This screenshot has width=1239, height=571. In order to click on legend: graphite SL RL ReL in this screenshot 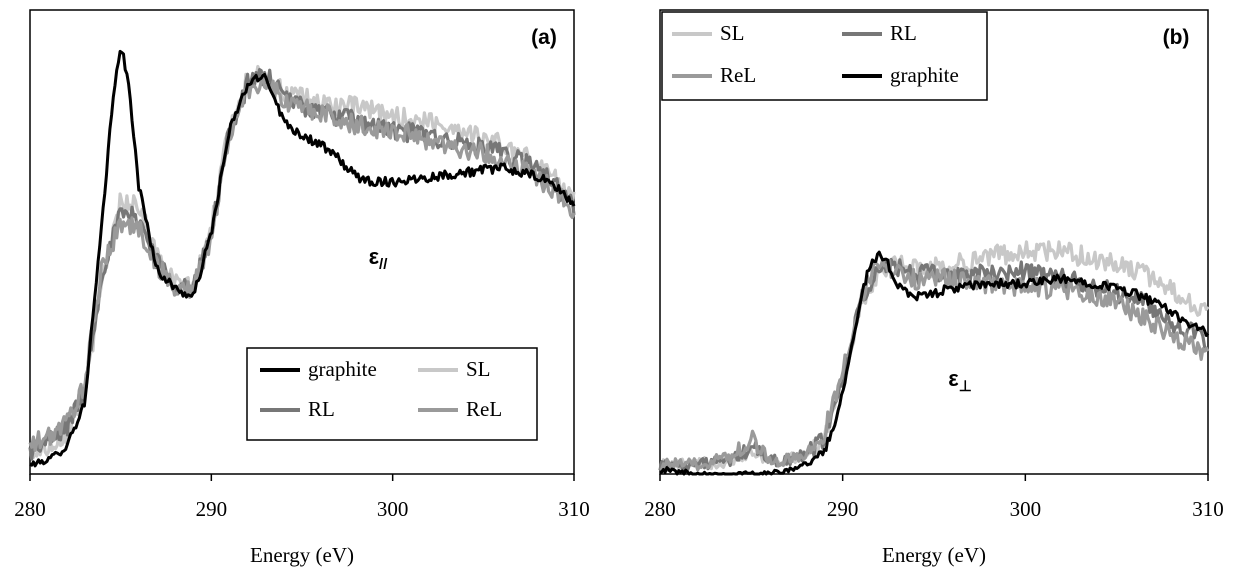, I will do `click(392, 394)`.